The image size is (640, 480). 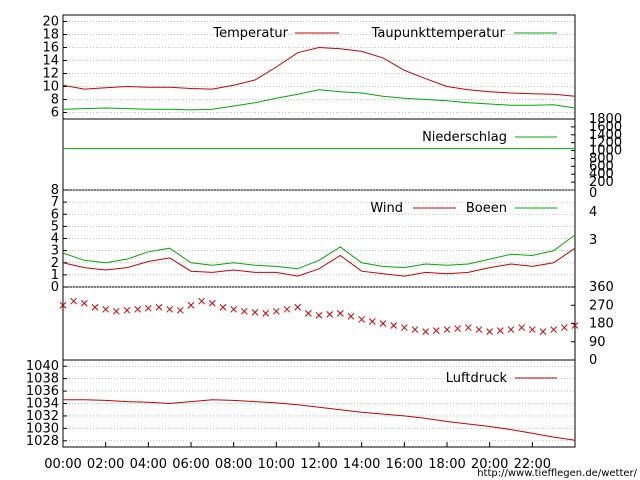 What do you see at coordinates (50, 61) in the screenshot?
I see `ytick-label-temperature: 14` at bounding box center [50, 61].